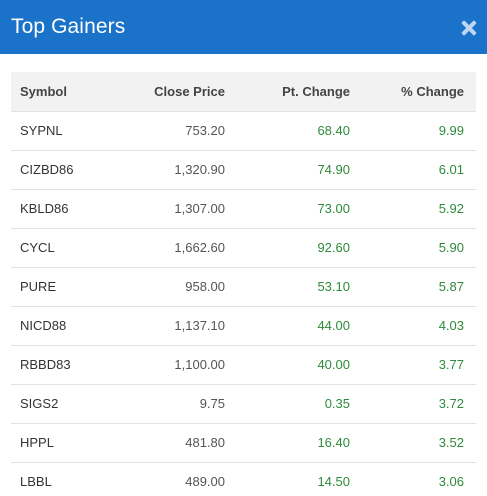  What do you see at coordinates (212, 403) in the screenshot?
I see `close-price-cell: 9.75` at bounding box center [212, 403].